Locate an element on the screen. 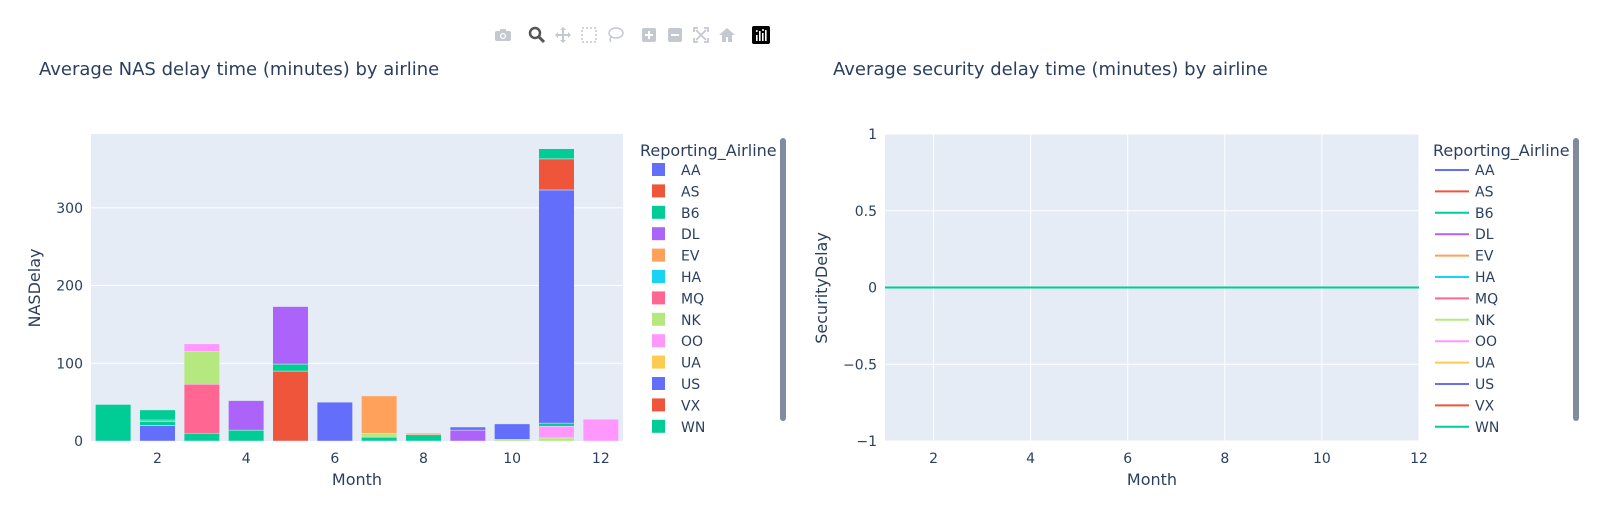 This screenshot has width=1622, height=508. nas-legend-item-WN: WN is located at coordinates (678, 427).